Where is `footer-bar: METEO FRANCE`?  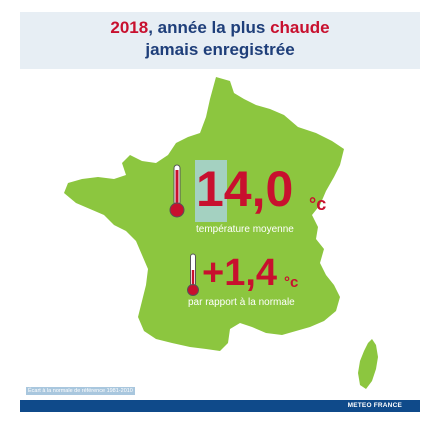 footer-bar: METEO FRANCE is located at coordinates (220, 406).